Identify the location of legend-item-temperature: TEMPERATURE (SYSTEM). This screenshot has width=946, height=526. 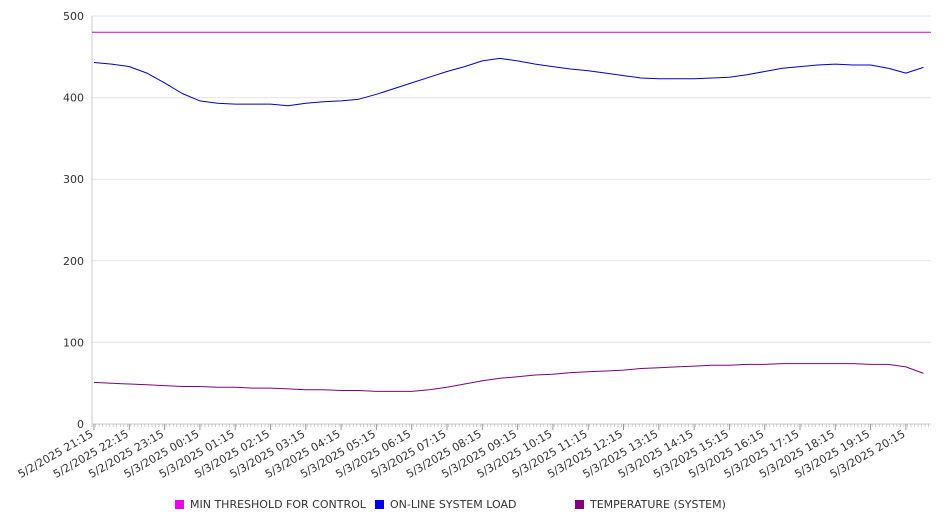
(650, 504).